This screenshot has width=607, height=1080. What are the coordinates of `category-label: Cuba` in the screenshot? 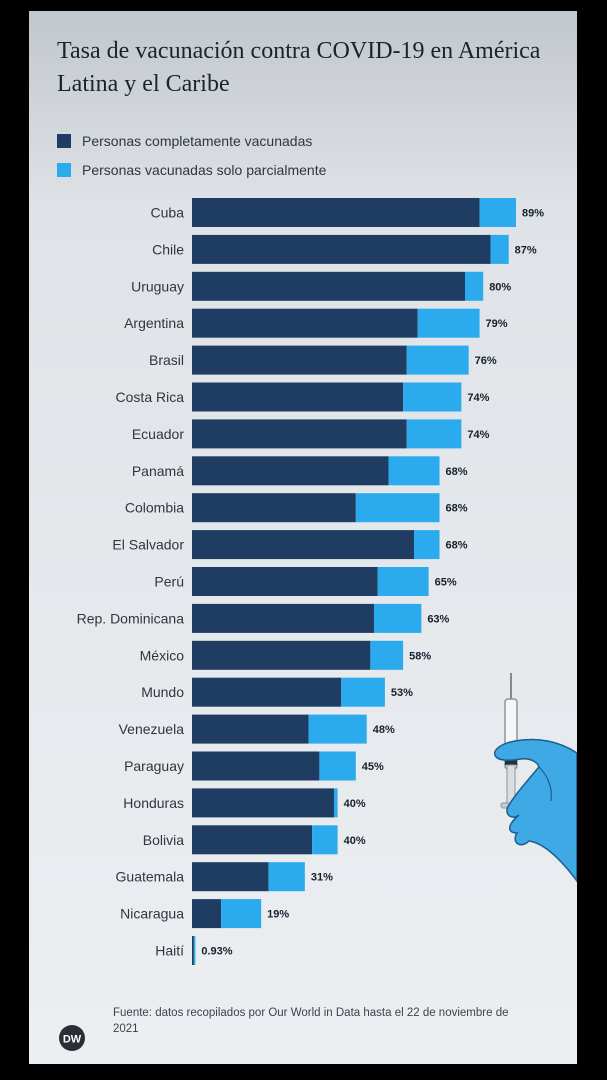 It's located at (168, 213).